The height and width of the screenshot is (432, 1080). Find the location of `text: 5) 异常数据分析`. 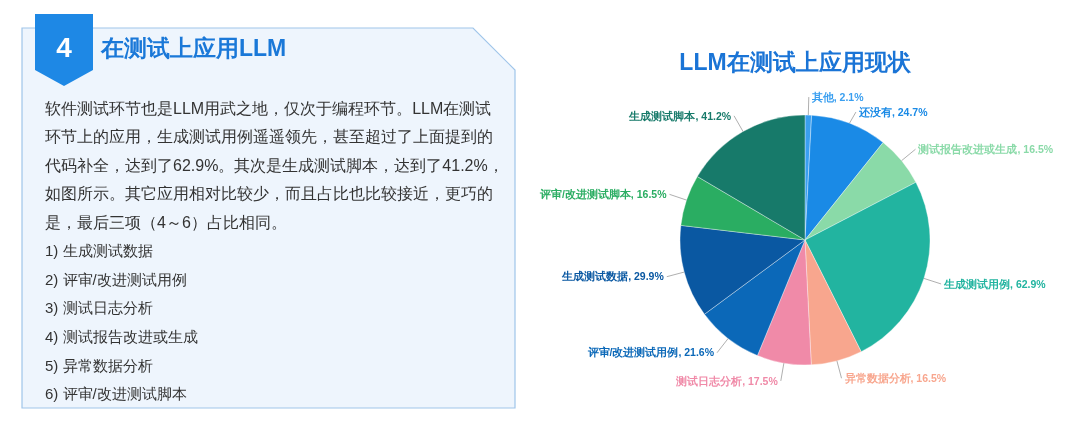

text: 5) 异常数据分析 is located at coordinates (99, 365).